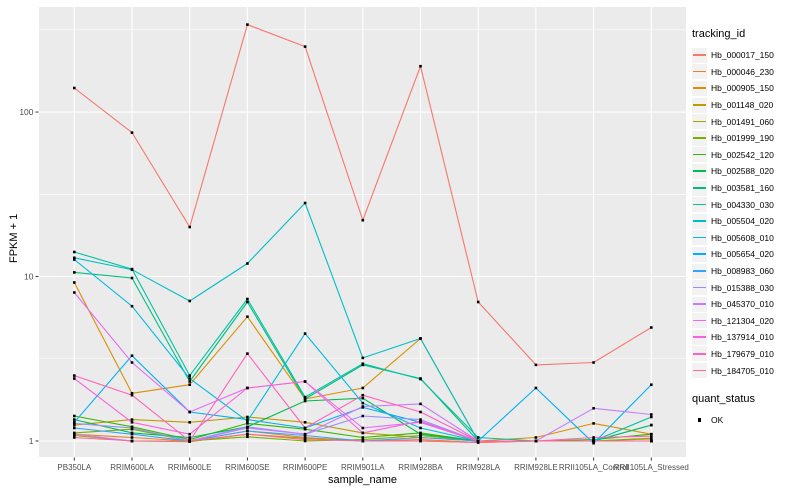 Image resolution: width=800 pixels, height=500 pixels. Describe the element at coordinates (651, 467) in the screenshot. I see `x-tick-label: RRII105LA_Stressed` at that location.